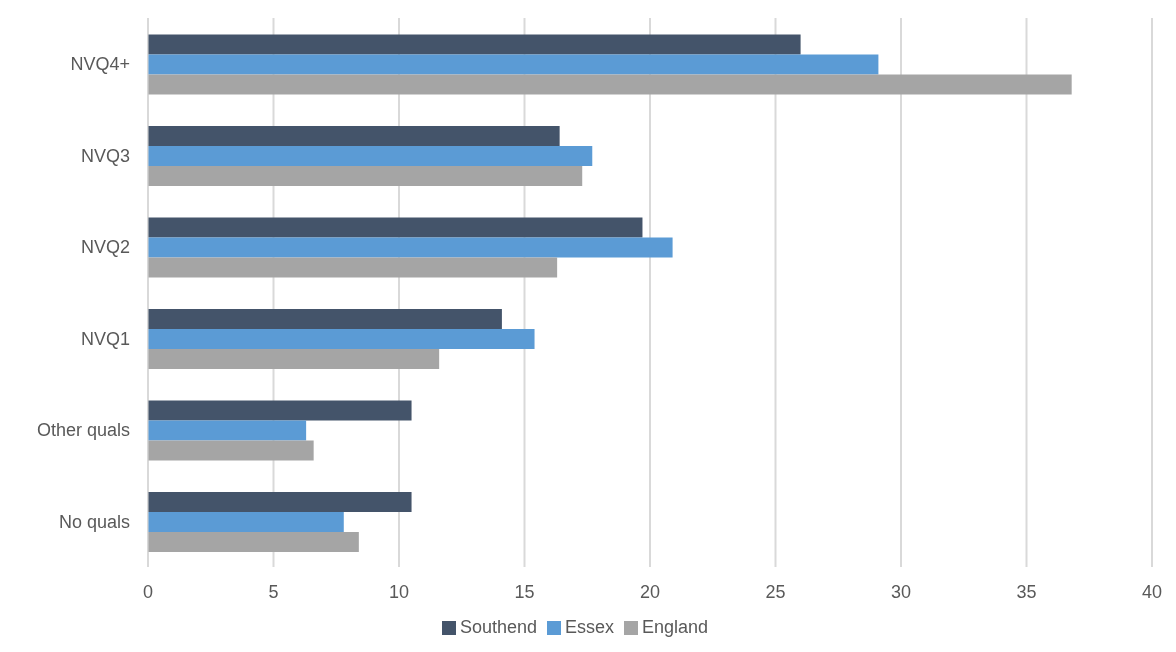 This screenshot has width=1176, height=652. What do you see at coordinates (1026, 591) in the screenshot?
I see `x-tick-label: 35` at bounding box center [1026, 591].